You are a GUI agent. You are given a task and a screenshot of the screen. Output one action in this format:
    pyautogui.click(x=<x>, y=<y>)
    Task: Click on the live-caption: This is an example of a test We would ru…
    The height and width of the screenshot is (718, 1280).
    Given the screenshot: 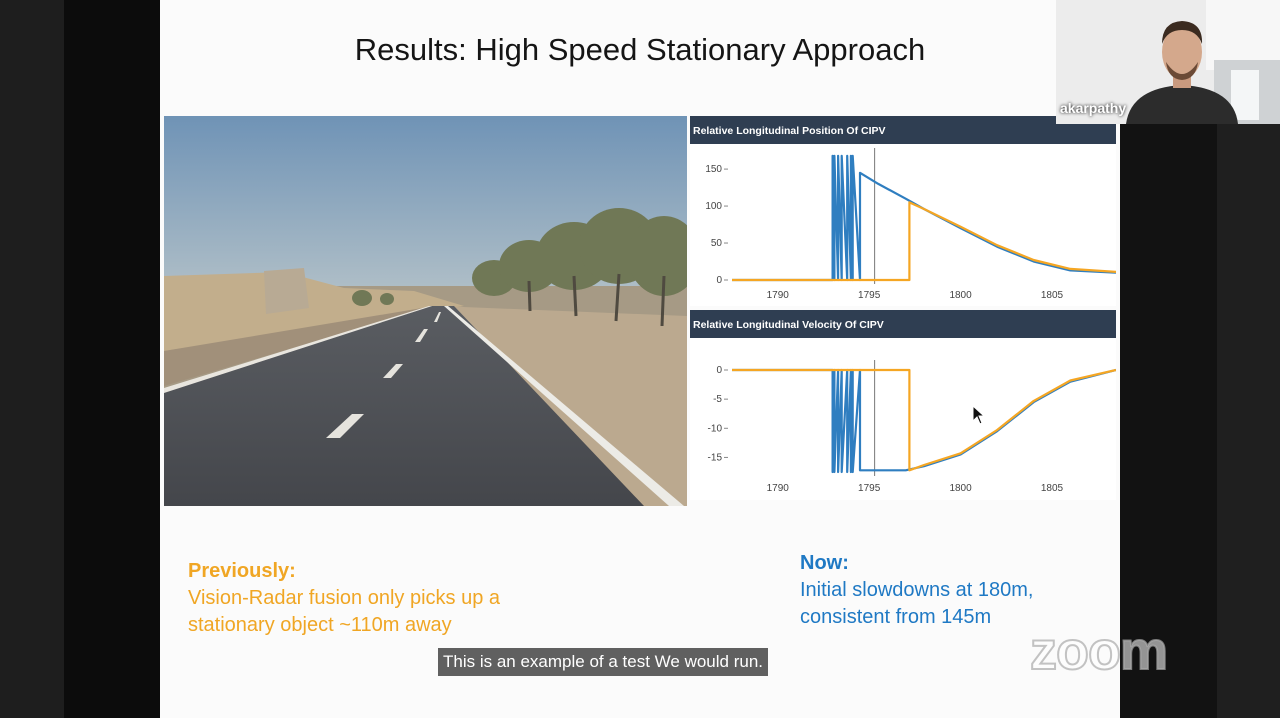 What is the action you would take?
    pyautogui.click(x=603, y=662)
    